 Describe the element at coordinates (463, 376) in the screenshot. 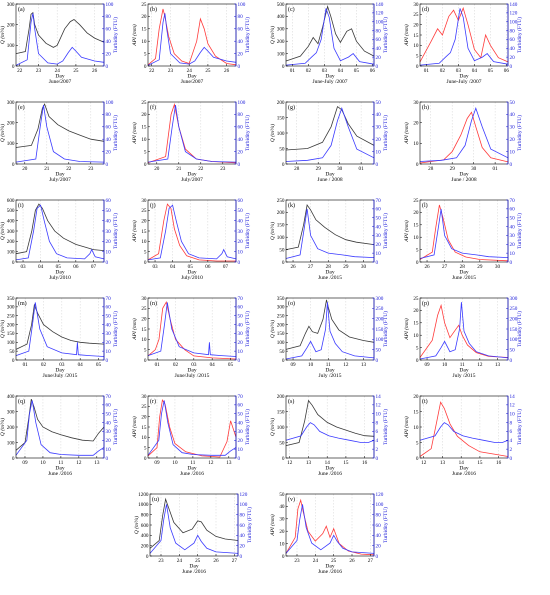

I see `period-label: July /2015` at that location.